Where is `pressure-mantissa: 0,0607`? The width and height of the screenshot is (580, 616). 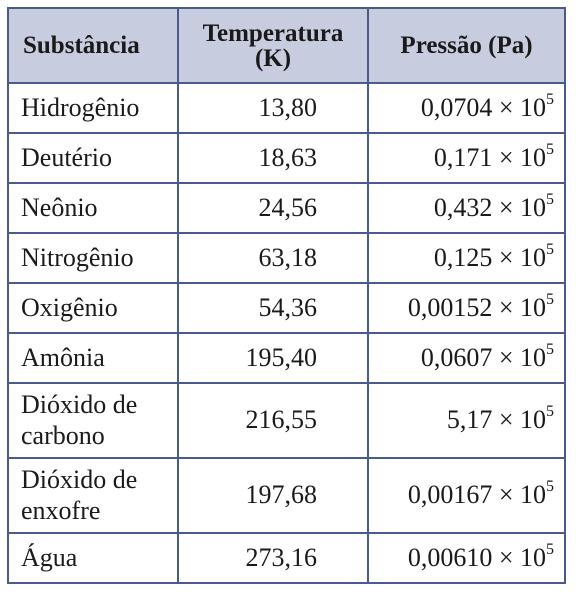 pressure-mantissa: 0,0607 is located at coordinates (456, 357).